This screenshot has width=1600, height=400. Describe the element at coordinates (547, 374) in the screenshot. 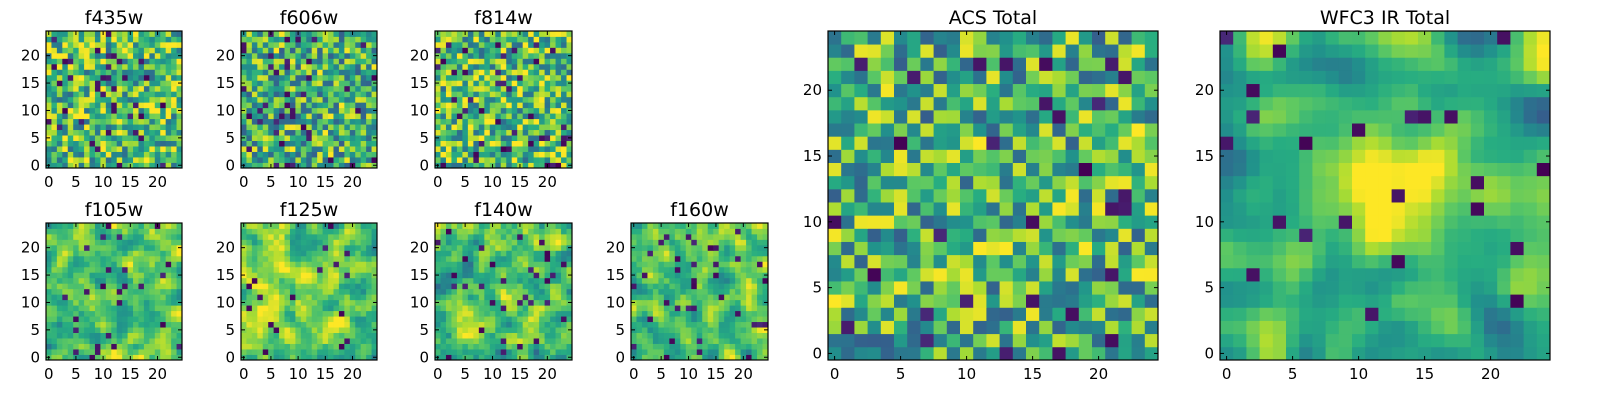

I see `x-tick-label: 20` at that location.